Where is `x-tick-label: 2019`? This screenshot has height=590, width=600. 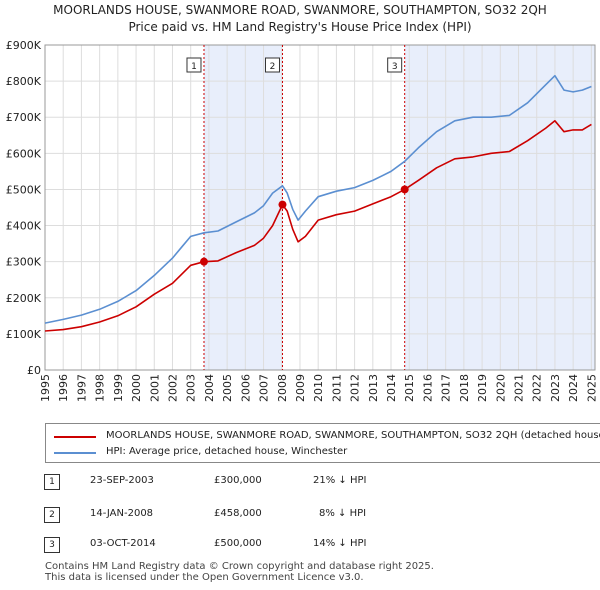 x-tick-label: 2019 is located at coordinates (482, 388).